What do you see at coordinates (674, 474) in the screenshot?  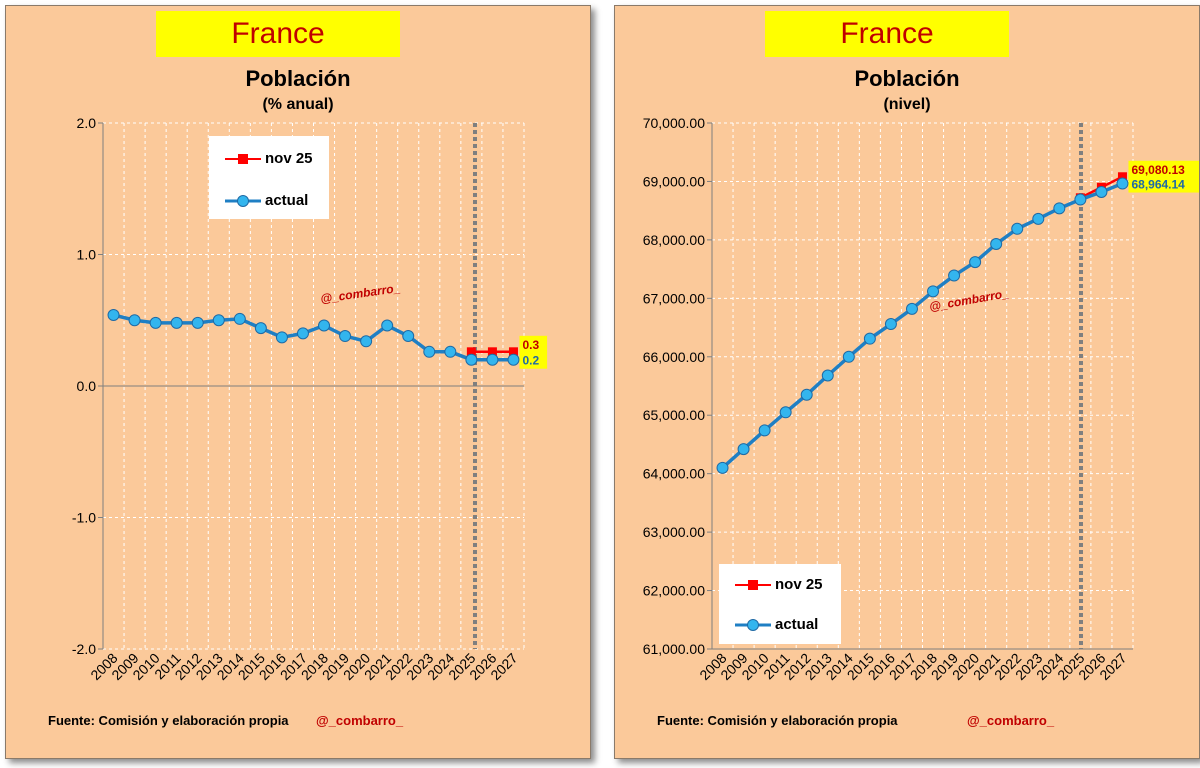 I see `y-tick-label: 64,000.00` at bounding box center [674, 474].